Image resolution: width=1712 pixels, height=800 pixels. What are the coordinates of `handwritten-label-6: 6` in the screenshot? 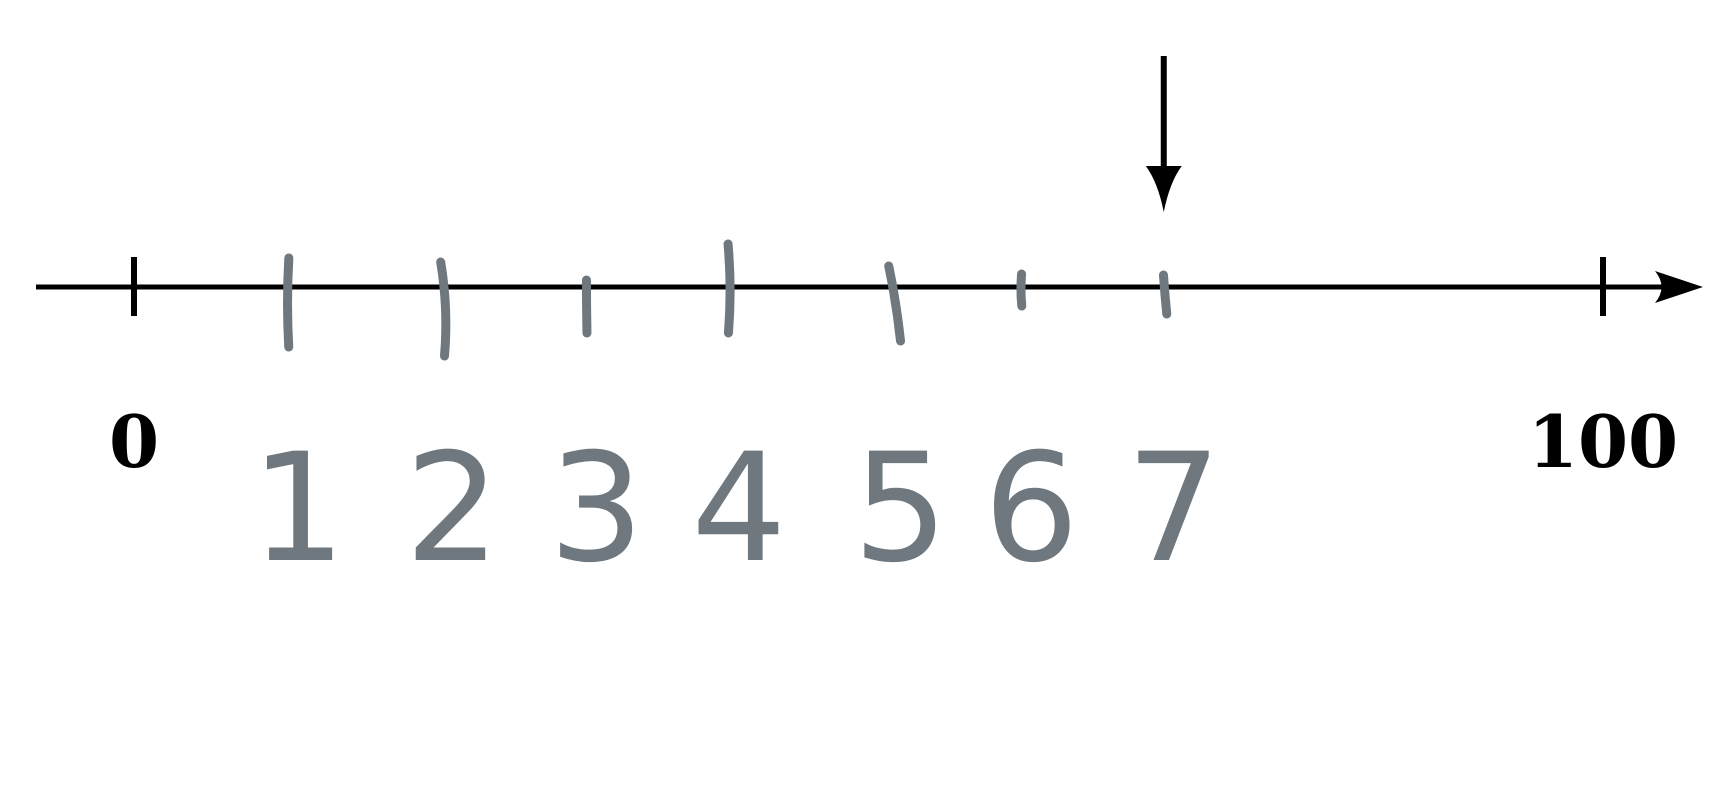 It's located at (1031, 509).